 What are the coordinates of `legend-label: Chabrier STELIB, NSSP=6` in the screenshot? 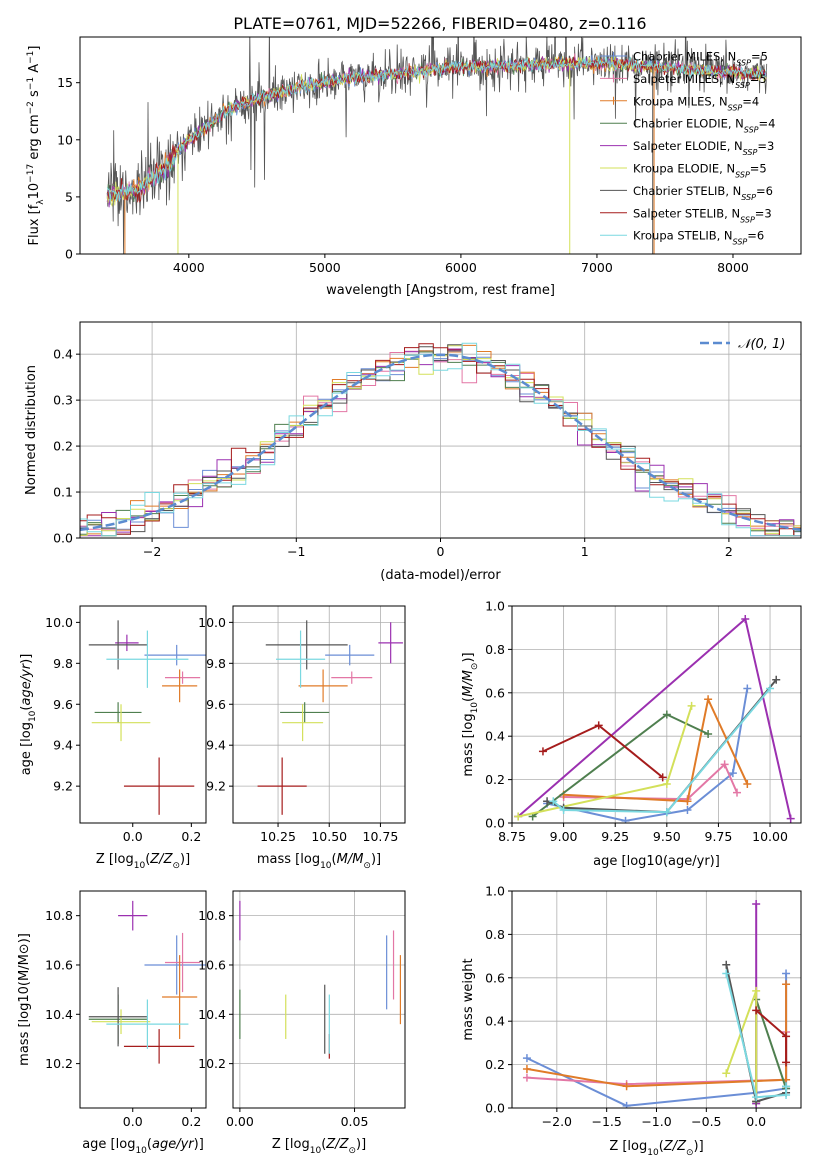 It's located at (703, 193).